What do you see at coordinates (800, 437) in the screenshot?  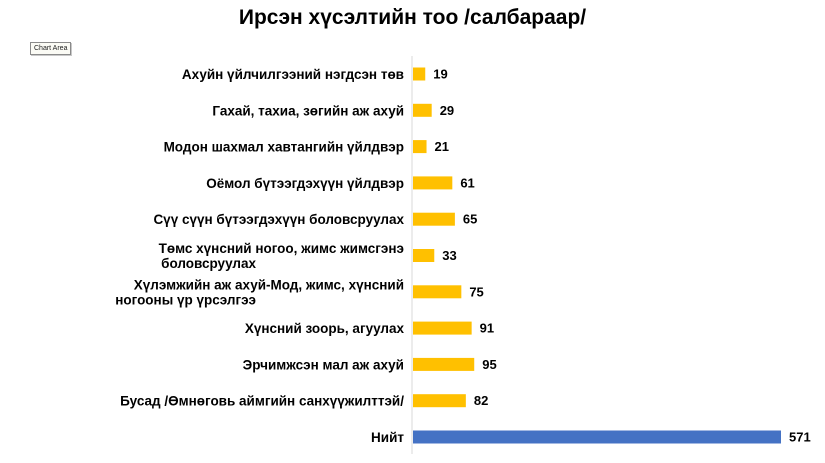 I see `data-label: 571` at bounding box center [800, 437].